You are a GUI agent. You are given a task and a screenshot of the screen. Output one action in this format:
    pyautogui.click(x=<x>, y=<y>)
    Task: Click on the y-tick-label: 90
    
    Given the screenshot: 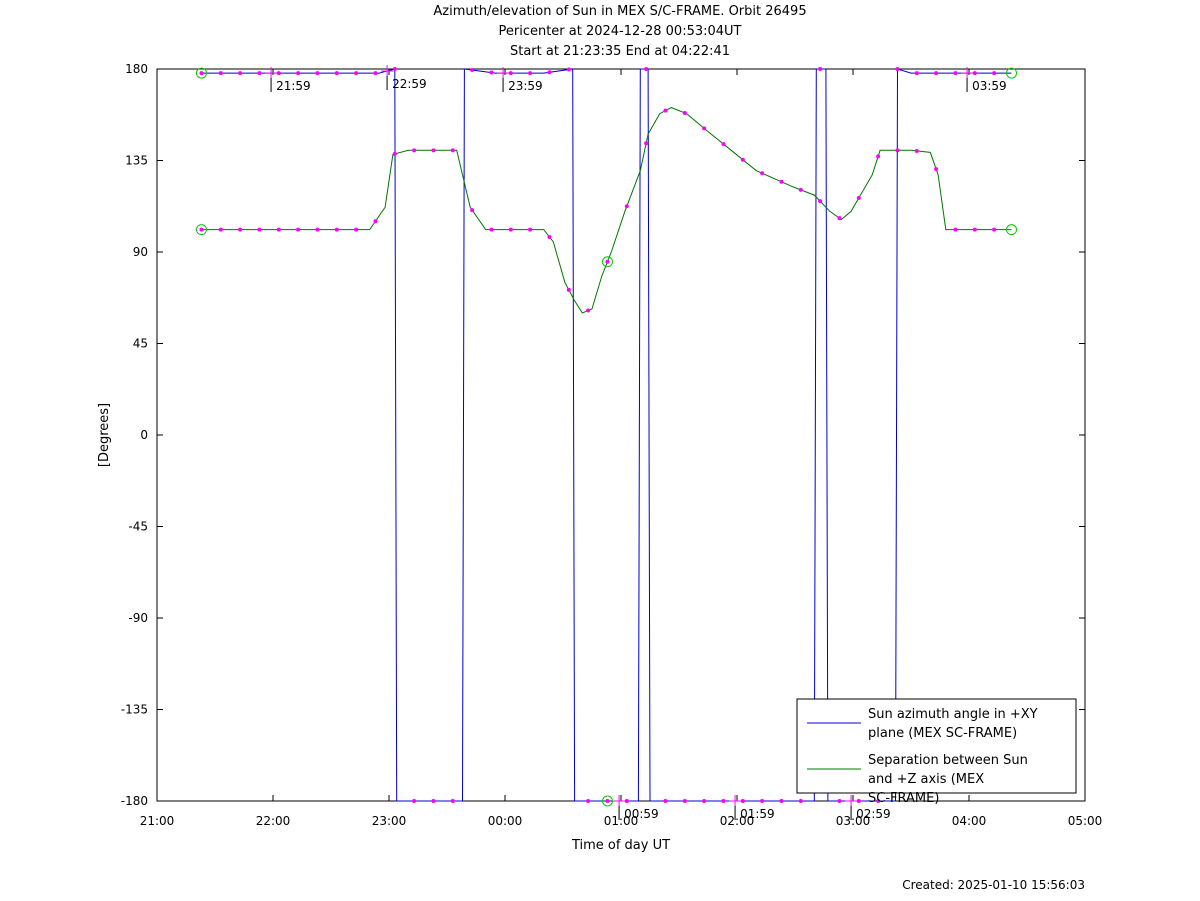 What is the action you would take?
    pyautogui.click(x=140, y=252)
    